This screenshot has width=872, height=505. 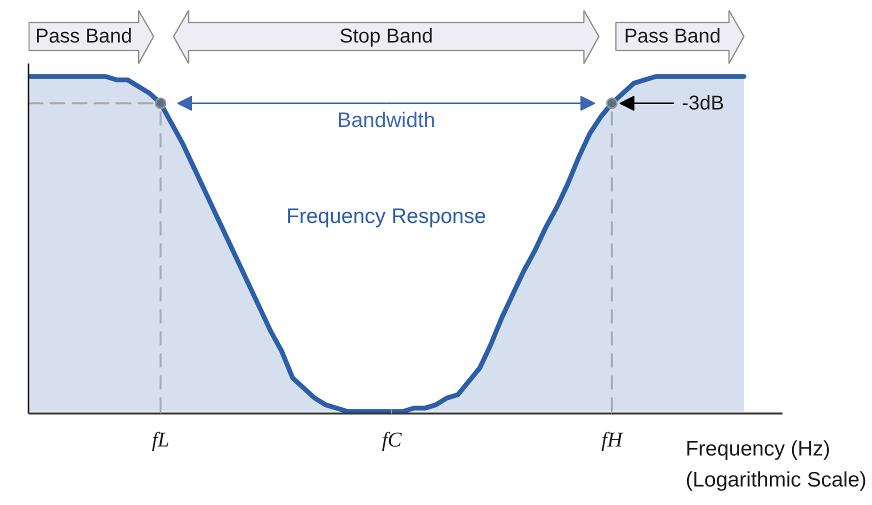 I want to click on annotation: Bandwidth, so click(x=386, y=120).